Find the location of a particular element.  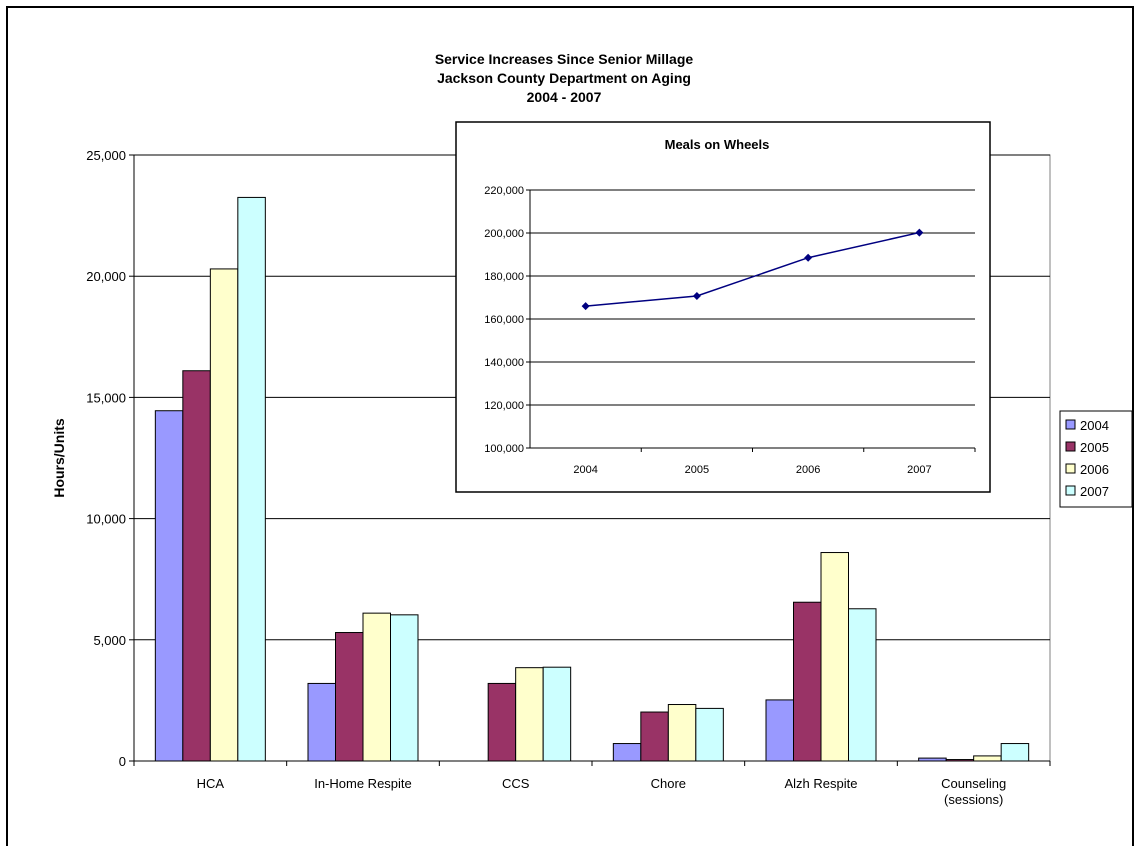

x-category-label: Chore is located at coordinates (668, 783).